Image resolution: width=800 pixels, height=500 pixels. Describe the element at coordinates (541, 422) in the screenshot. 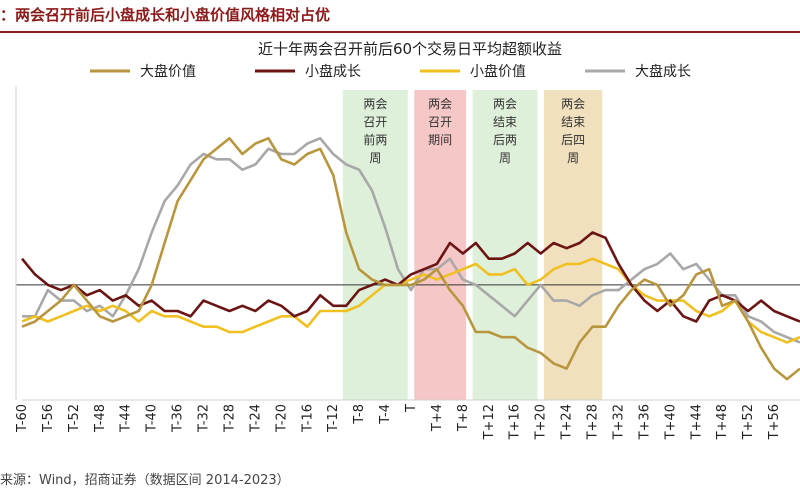

I see `x-tick-label: T+20` at that location.